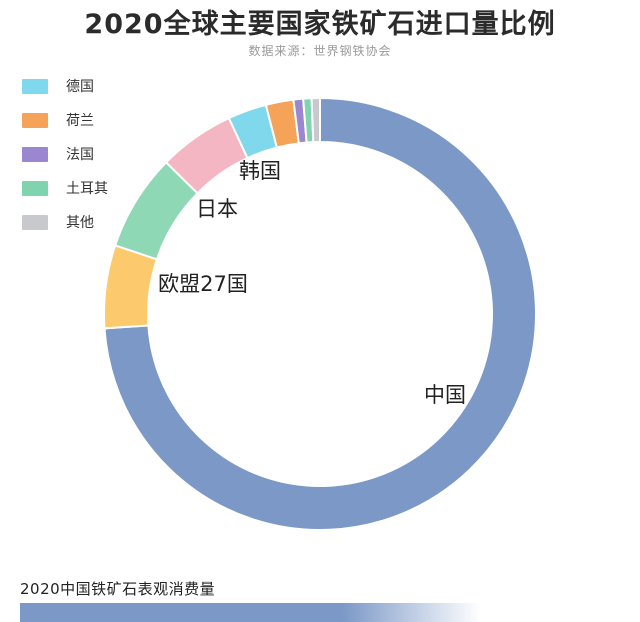 The height and width of the screenshot is (622, 640). What do you see at coordinates (87, 189) in the screenshot?
I see `legend-label: 土耳其` at bounding box center [87, 189].